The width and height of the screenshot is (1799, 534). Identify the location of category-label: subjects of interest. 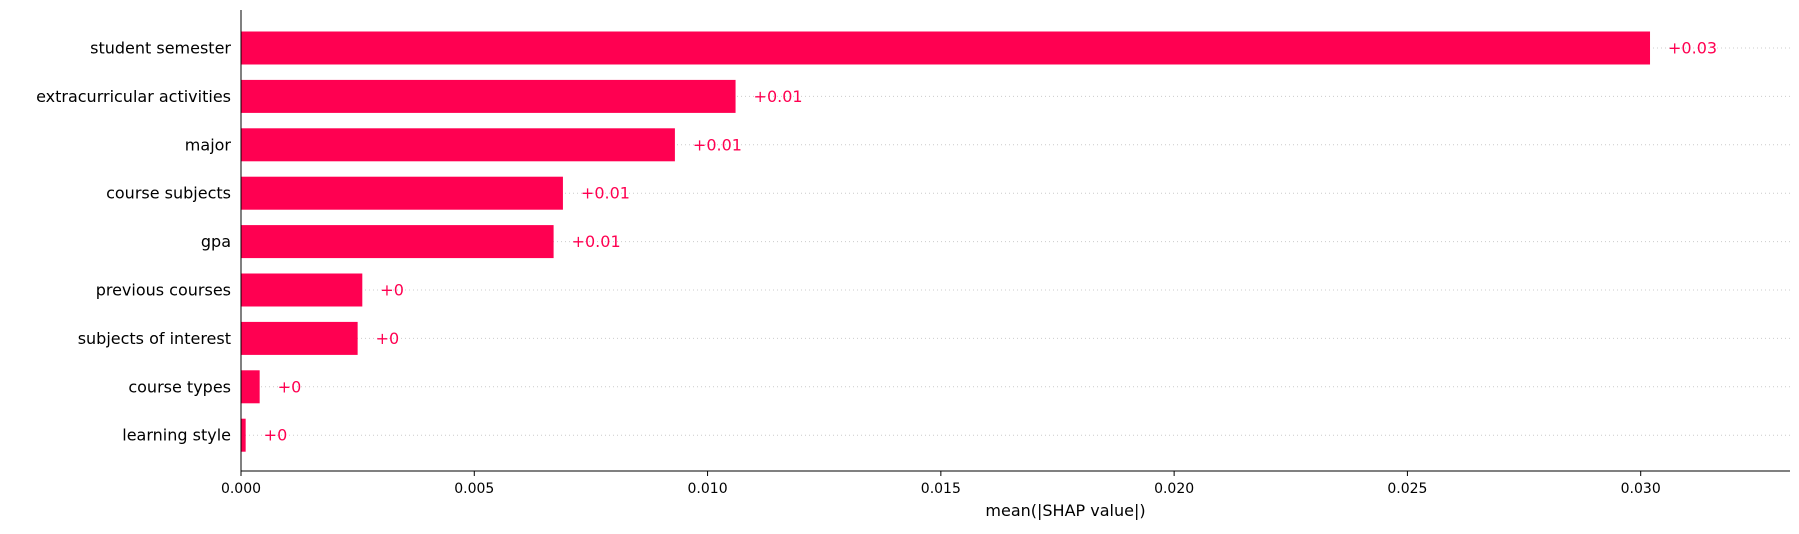
(154, 338).